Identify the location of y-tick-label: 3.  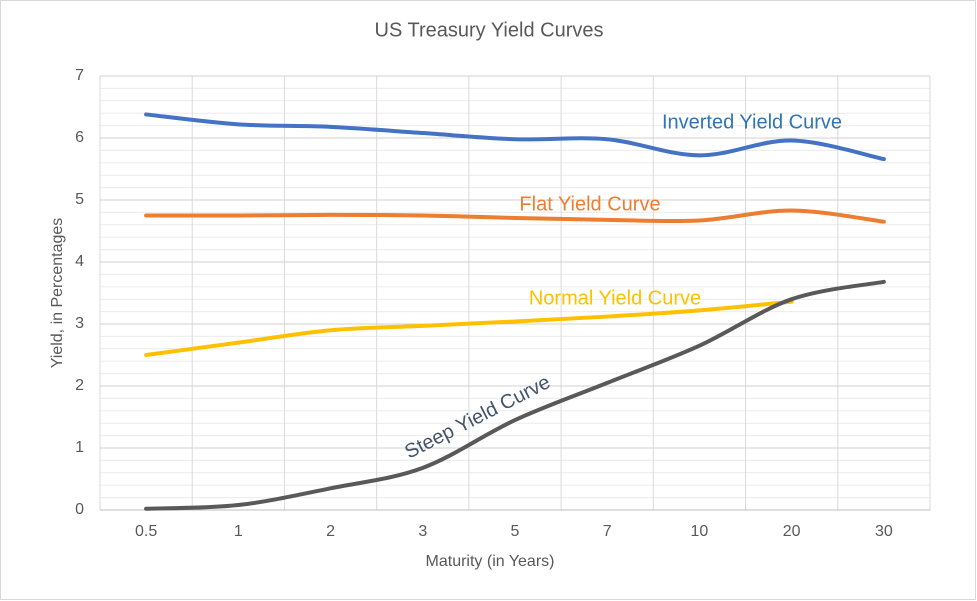
(79, 323).